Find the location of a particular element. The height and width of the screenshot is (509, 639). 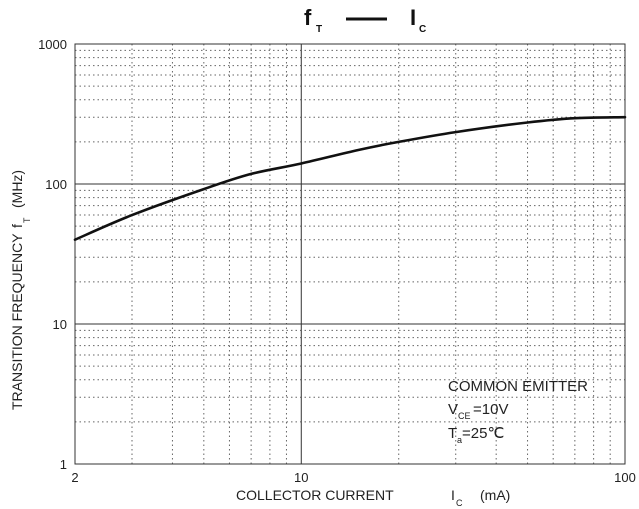

x-axis-label-text: COLLECTOR CURRENT is located at coordinates (315, 495).